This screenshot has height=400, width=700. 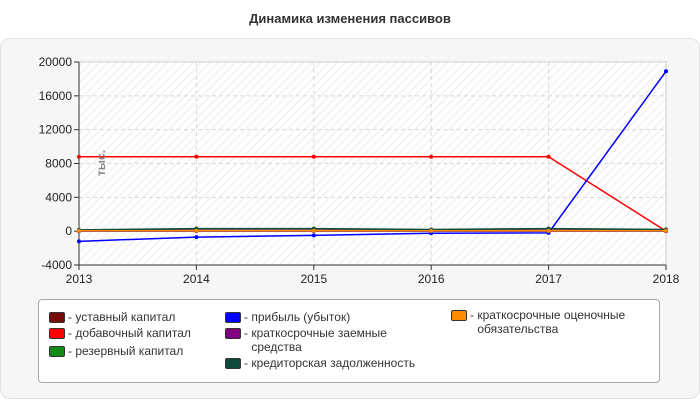 I want to click on legend-item: - резервный капитал, so click(x=134, y=351).